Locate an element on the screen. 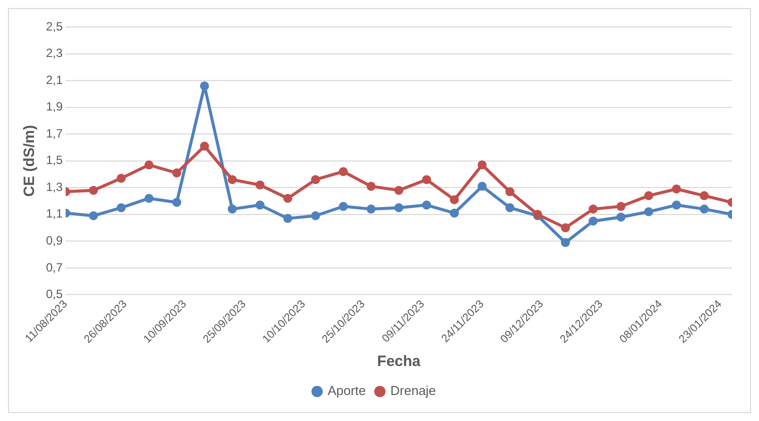 The height and width of the screenshot is (421, 759). y-tick-label: 2,5 is located at coordinates (54, 26).